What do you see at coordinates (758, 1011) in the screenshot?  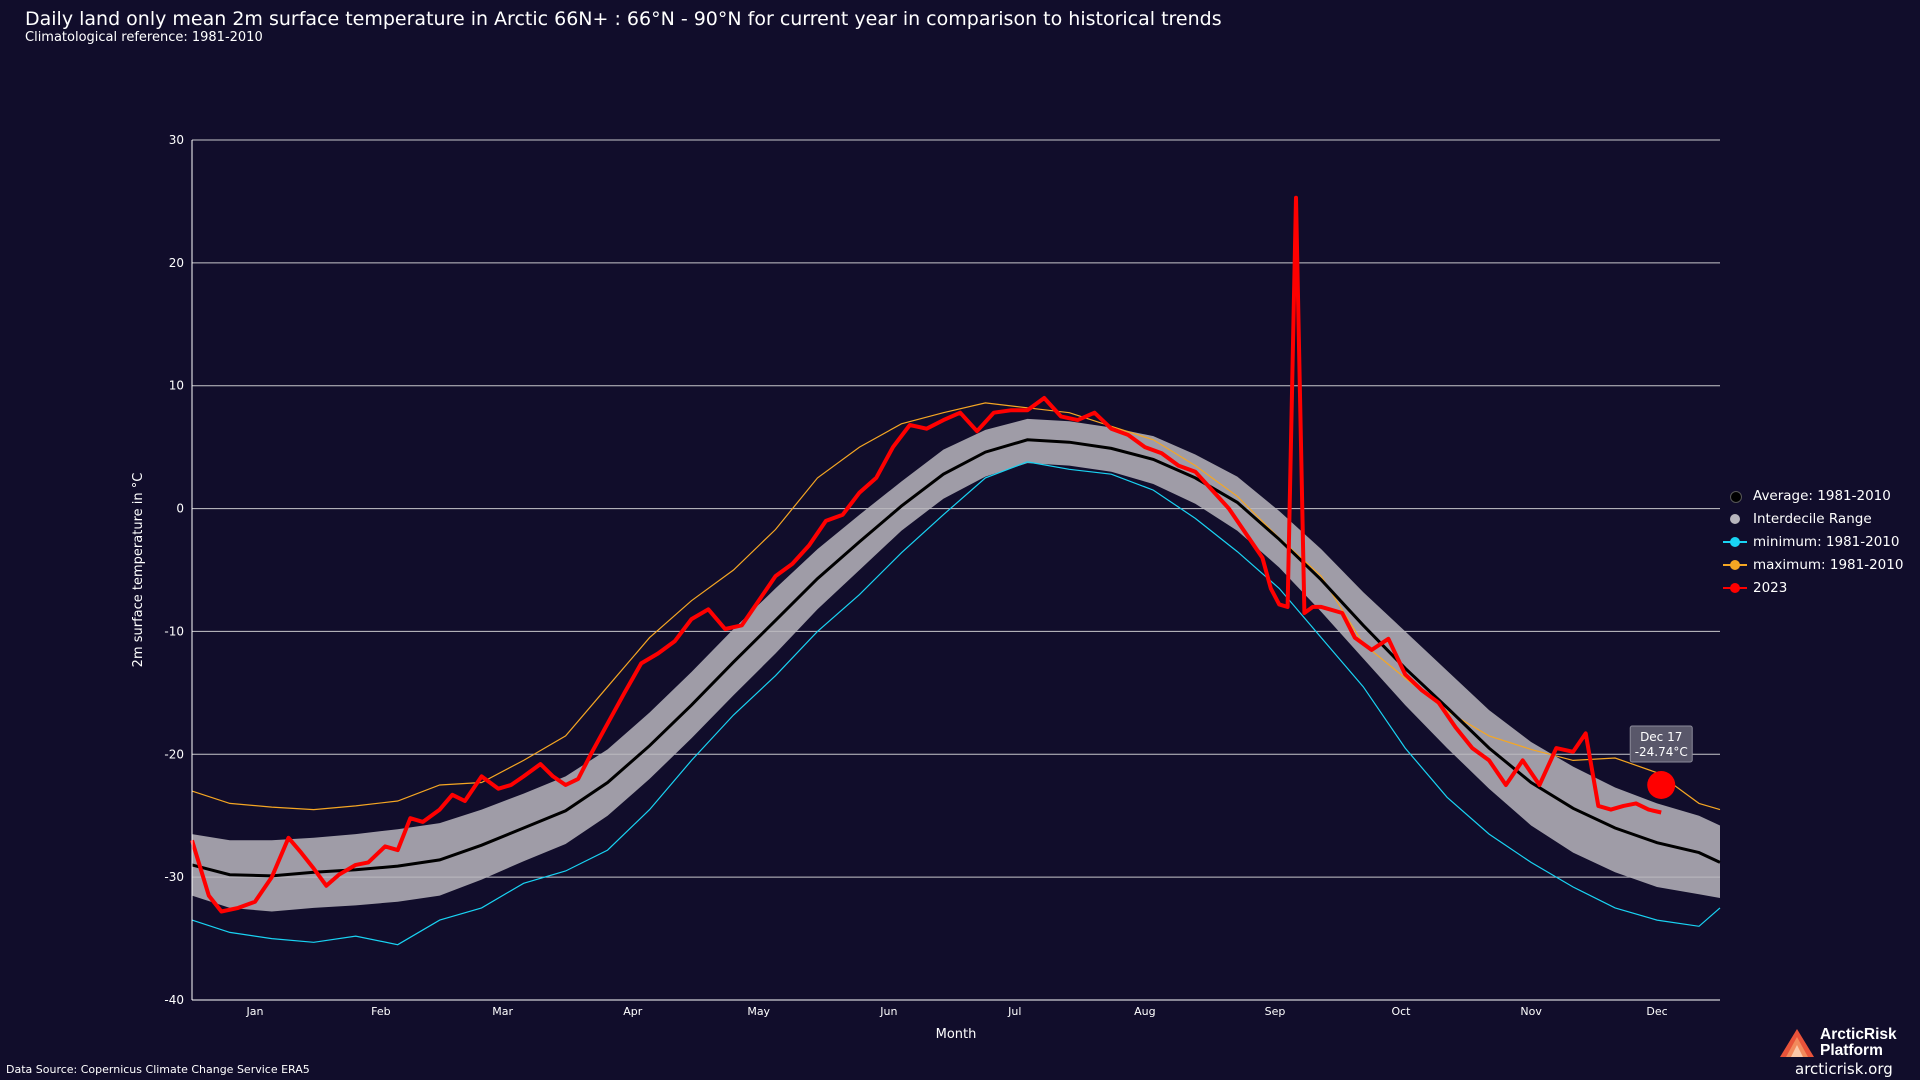 I see `x-tick-label: May` at bounding box center [758, 1011].